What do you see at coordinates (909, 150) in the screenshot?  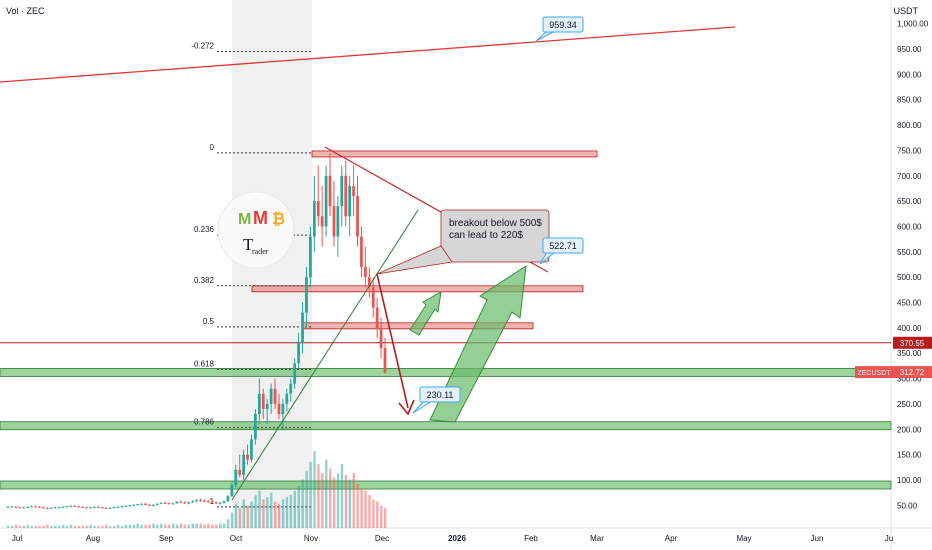 I see `price-tick-label: 750.00` at bounding box center [909, 150].